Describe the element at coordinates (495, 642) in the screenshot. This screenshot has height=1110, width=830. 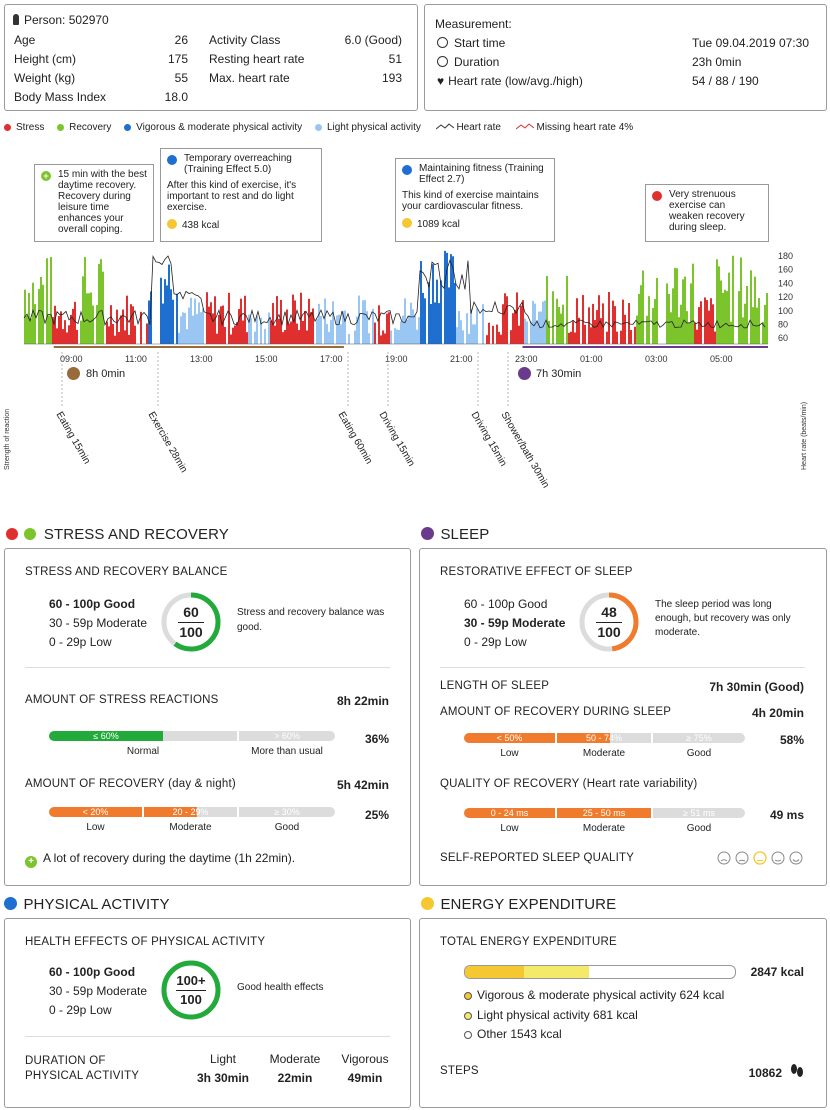
I see `sleep-scale-low: 0 - 29p Low` at that location.